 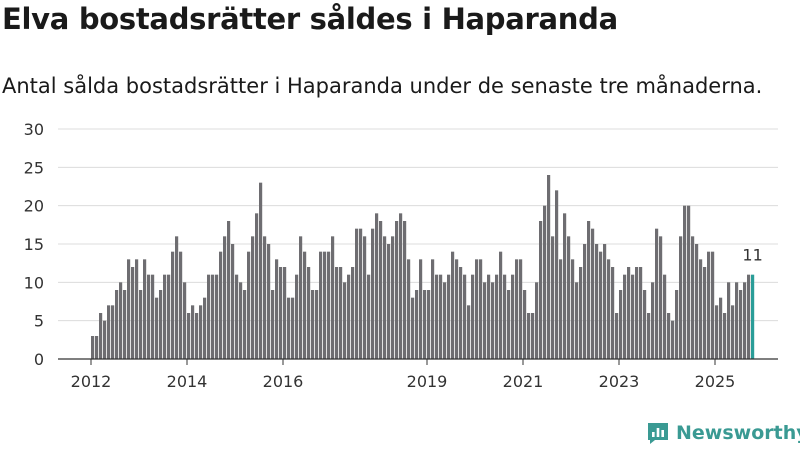 I want to click on y-tick-label: 25, so click(x=34, y=167).